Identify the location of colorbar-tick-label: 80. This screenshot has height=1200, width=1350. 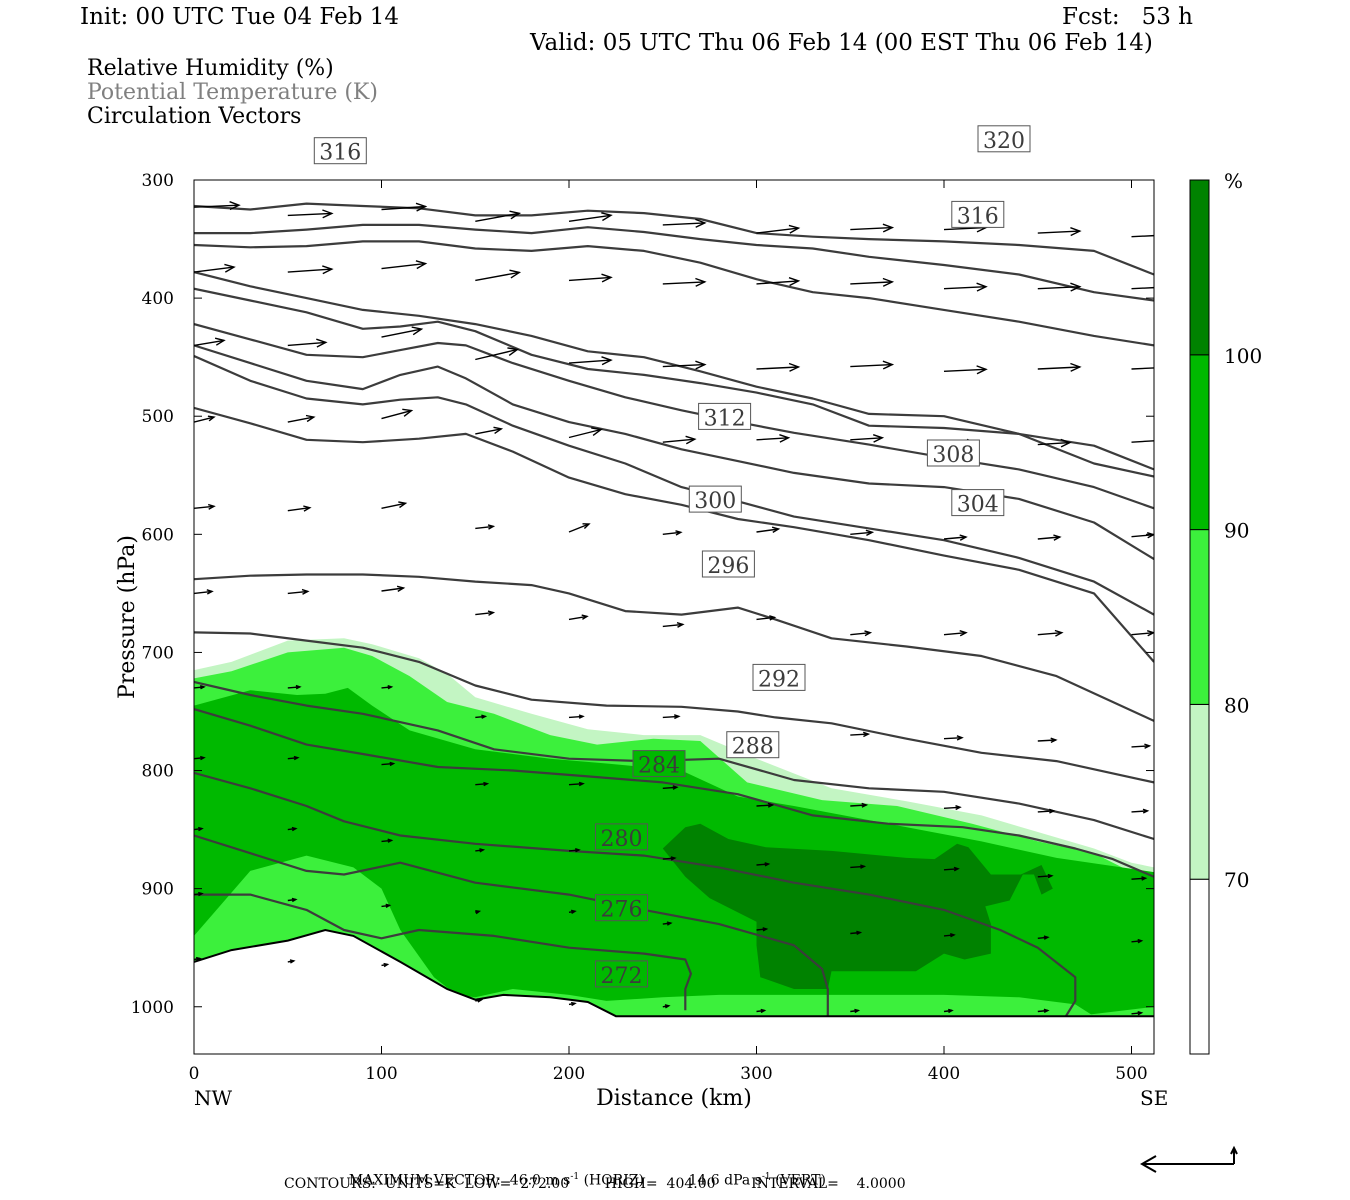
(1236, 705).